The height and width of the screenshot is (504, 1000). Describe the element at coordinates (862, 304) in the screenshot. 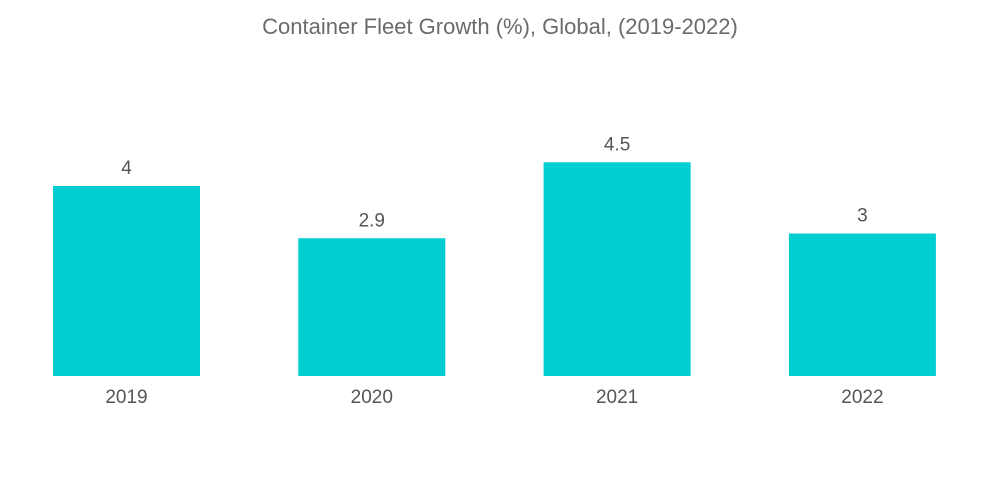

I see `bar-2022` at that location.